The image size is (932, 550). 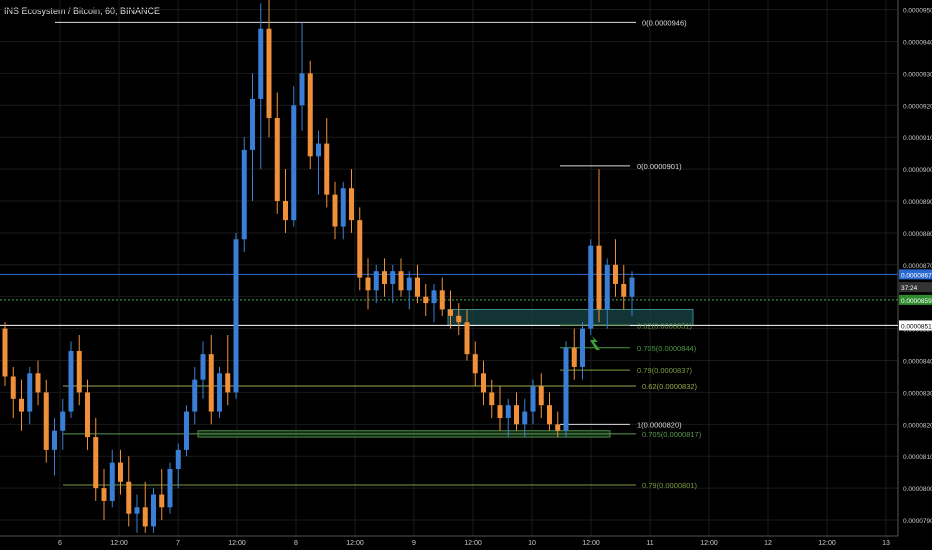 What do you see at coordinates (917, 138) in the screenshot?
I see `y-tick-label: 0.0000910` at bounding box center [917, 138].